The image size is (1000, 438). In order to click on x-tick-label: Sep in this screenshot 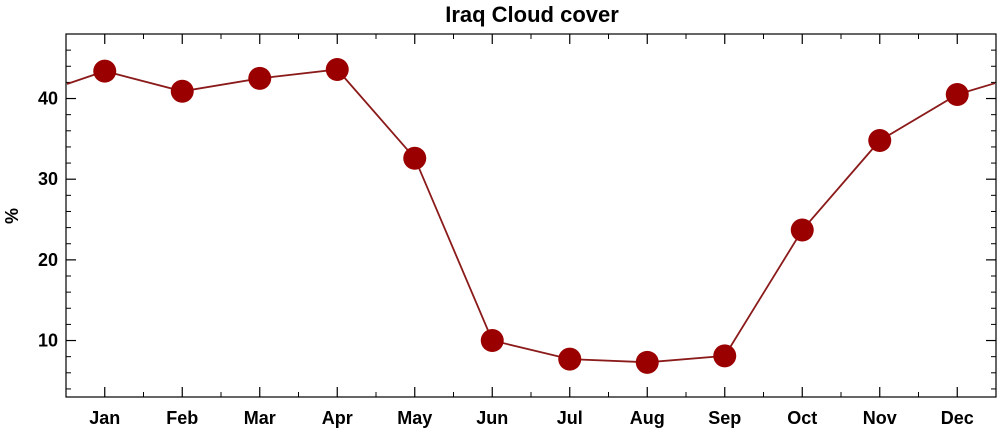, I will do `click(724, 418)`.